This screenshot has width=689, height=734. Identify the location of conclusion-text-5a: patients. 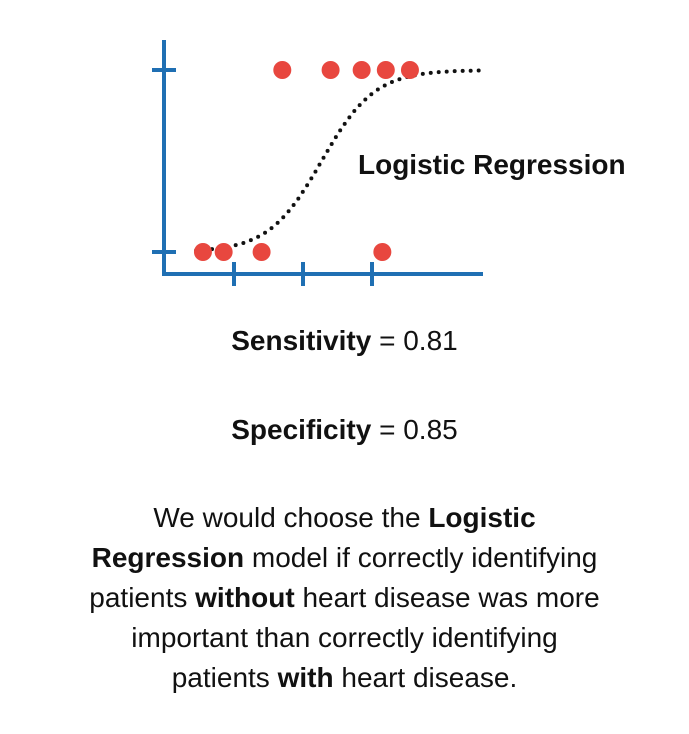
(224, 677).